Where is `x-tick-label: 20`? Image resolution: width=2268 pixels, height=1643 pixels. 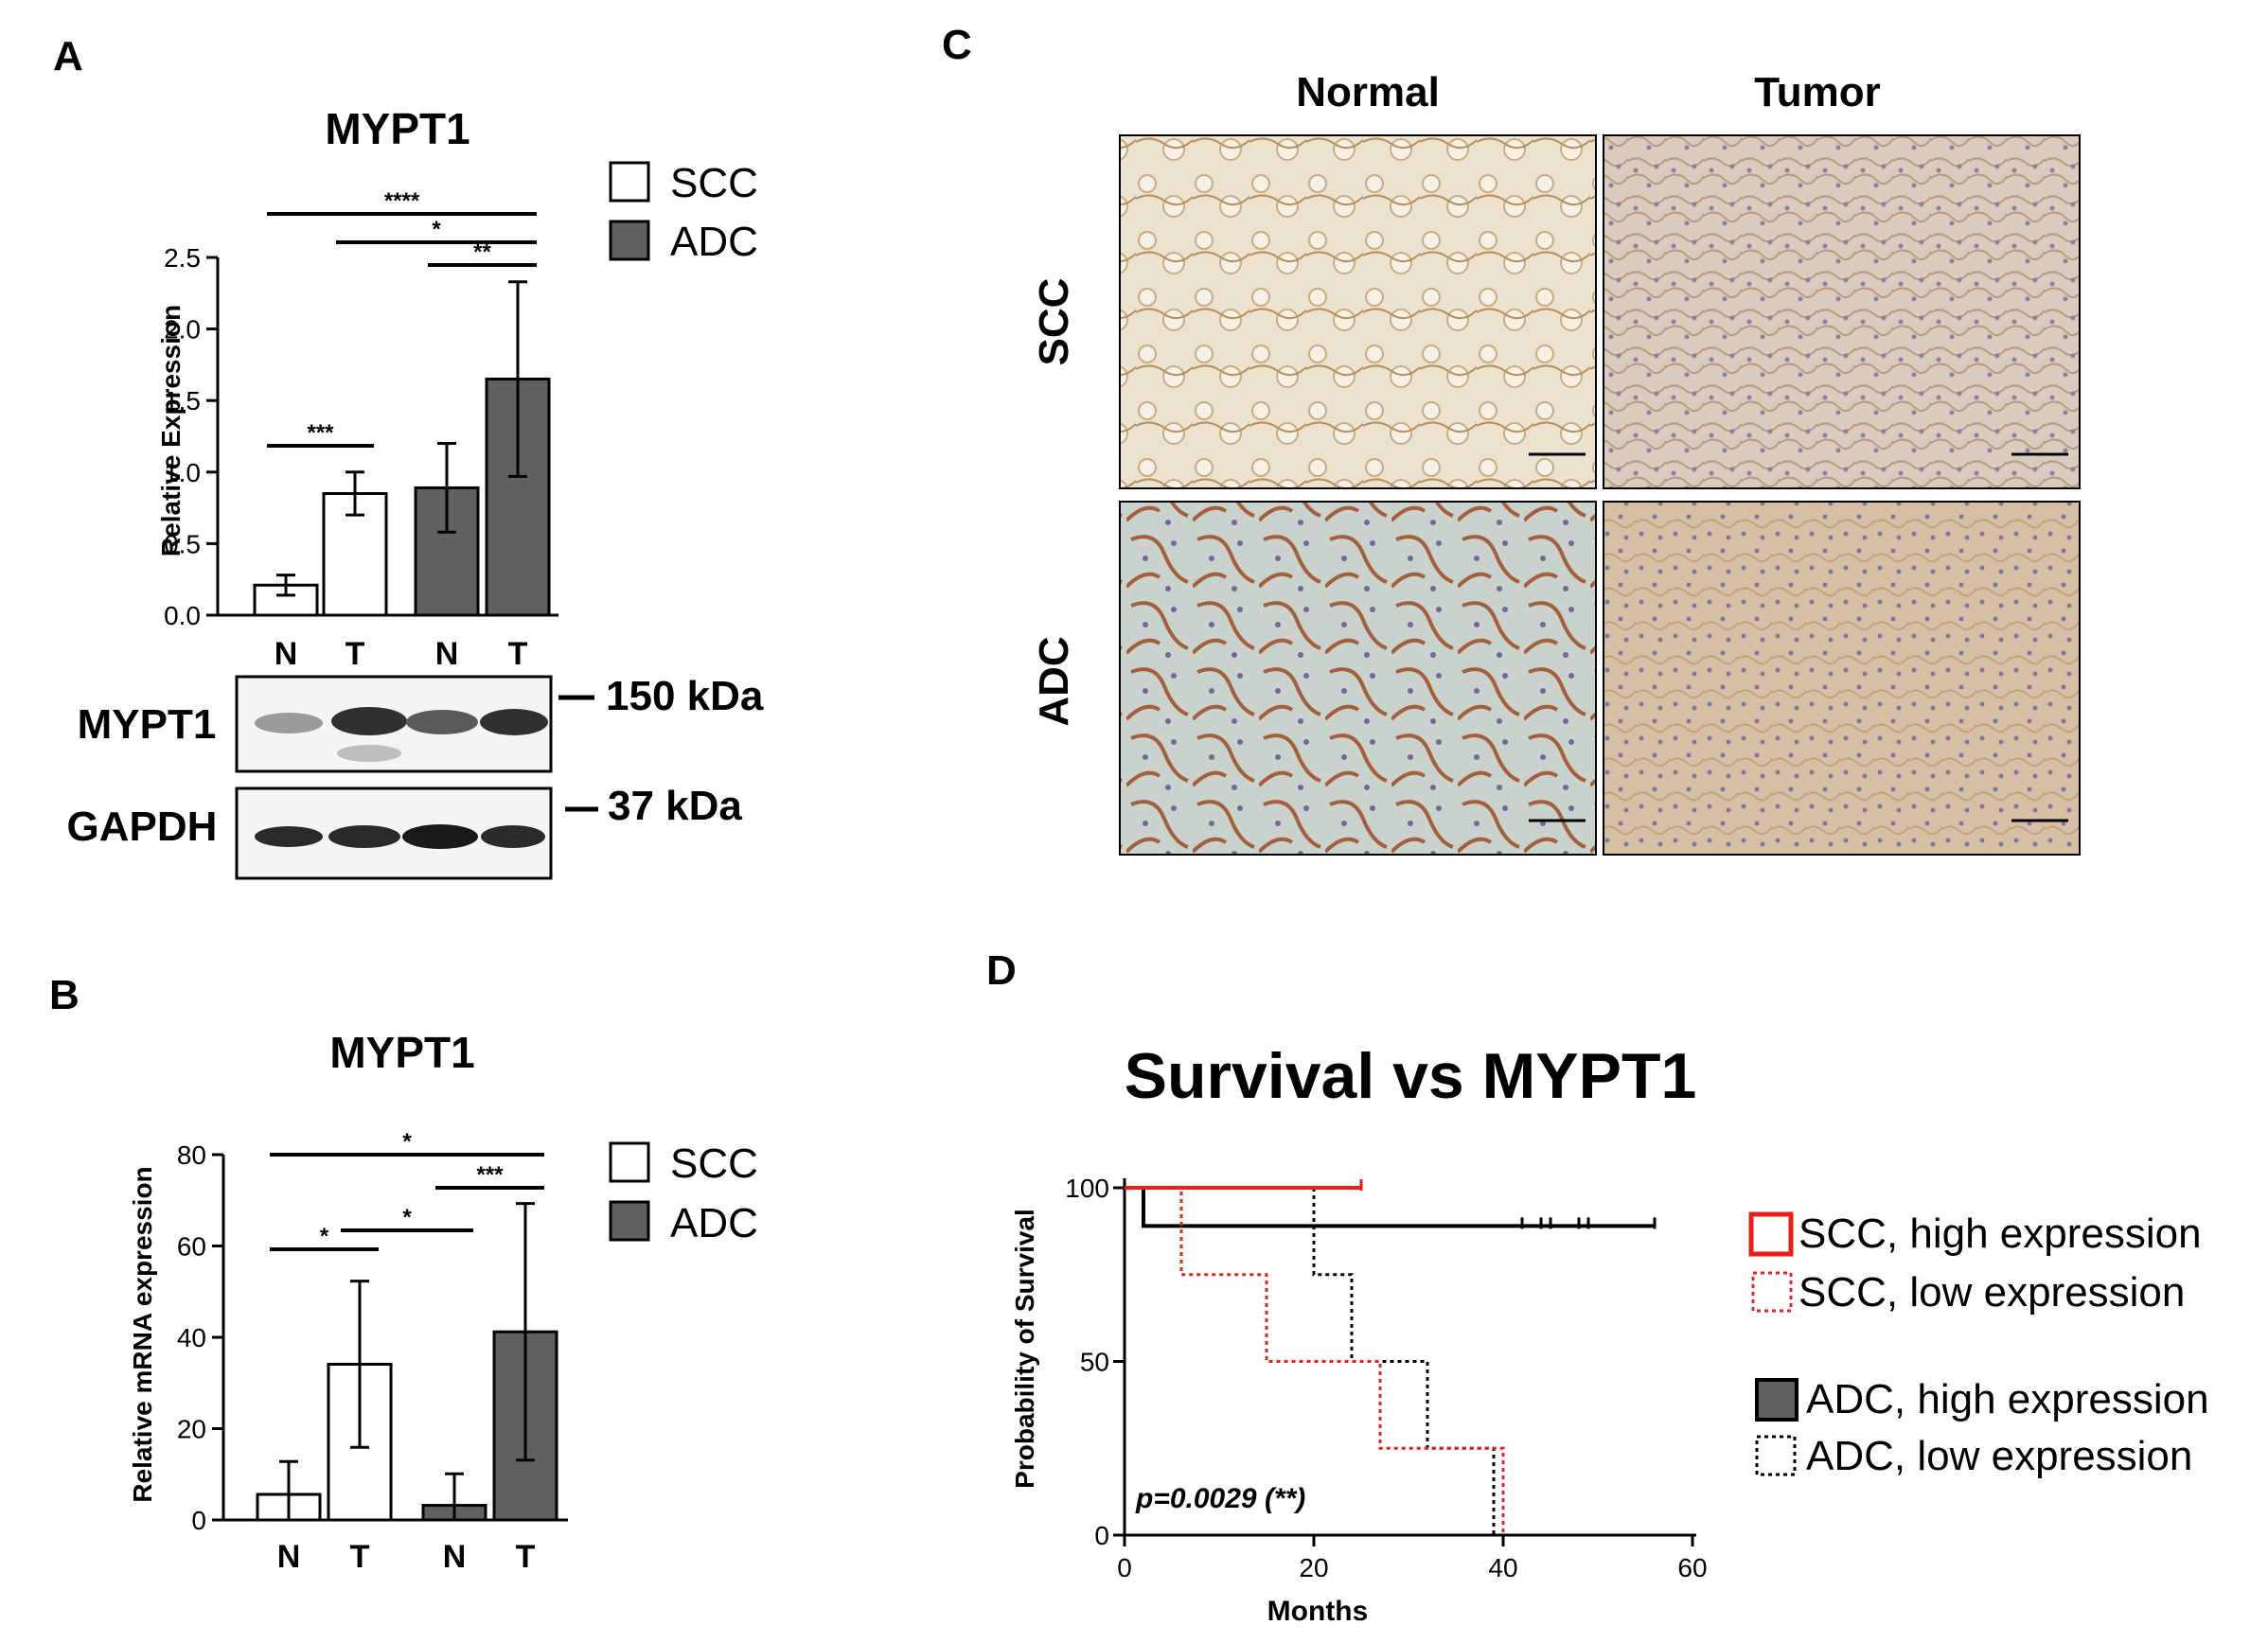
x-tick-label: 20 is located at coordinates (1313, 1567).